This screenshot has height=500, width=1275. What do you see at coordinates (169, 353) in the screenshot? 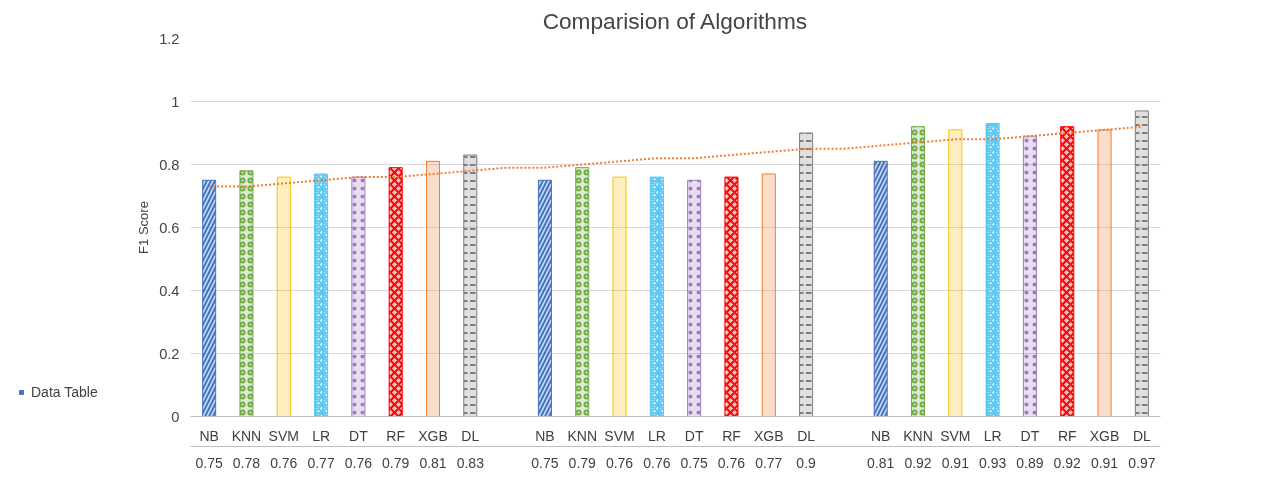
I see `y-tick-label: 0.2` at bounding box center [169, 353].